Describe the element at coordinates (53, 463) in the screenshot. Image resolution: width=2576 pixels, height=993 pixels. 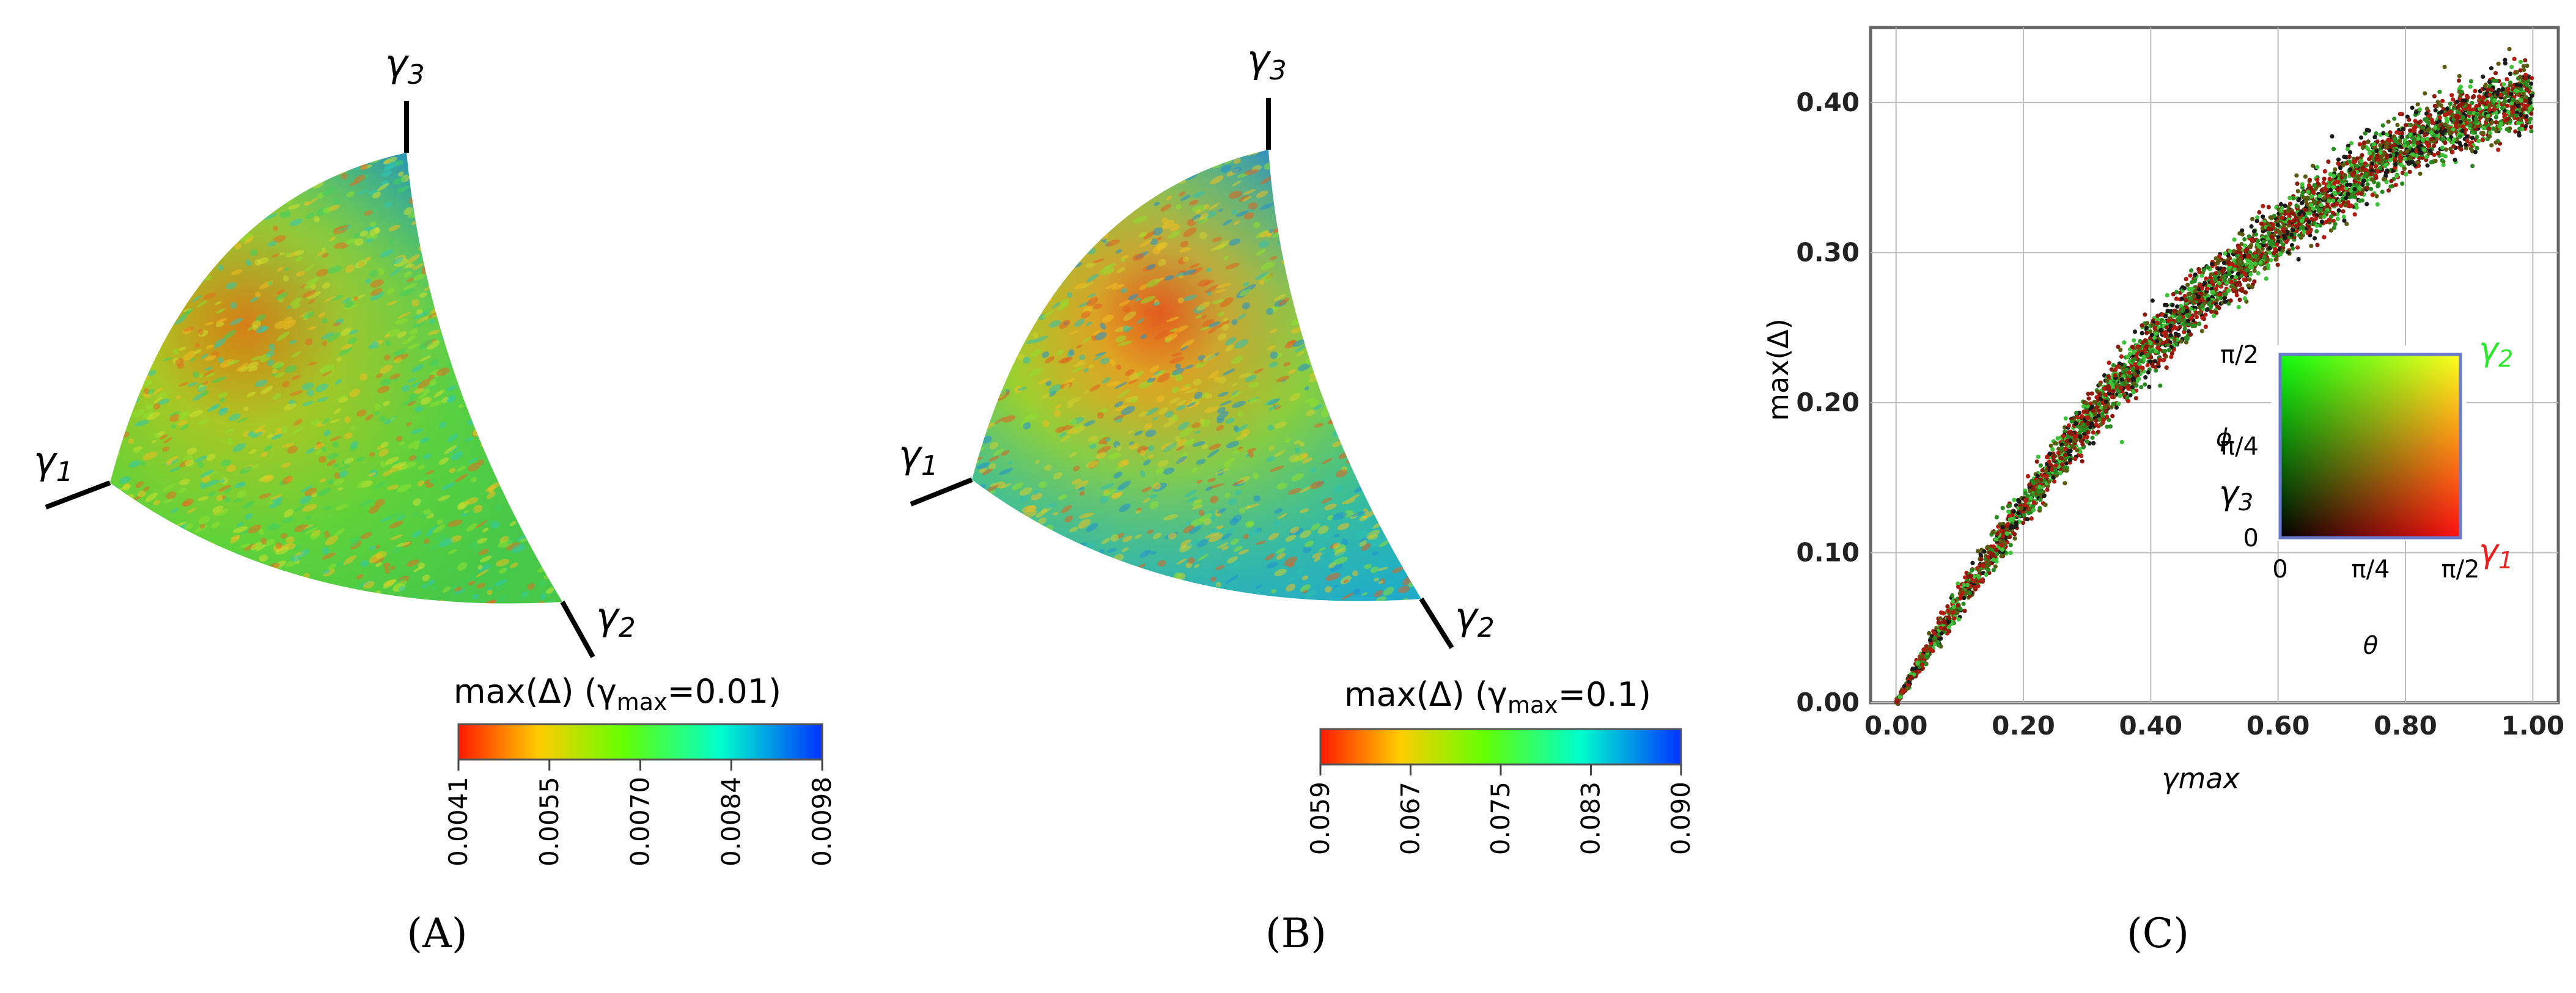
I see `axis-label-gamma1-a: γ1` at that location.